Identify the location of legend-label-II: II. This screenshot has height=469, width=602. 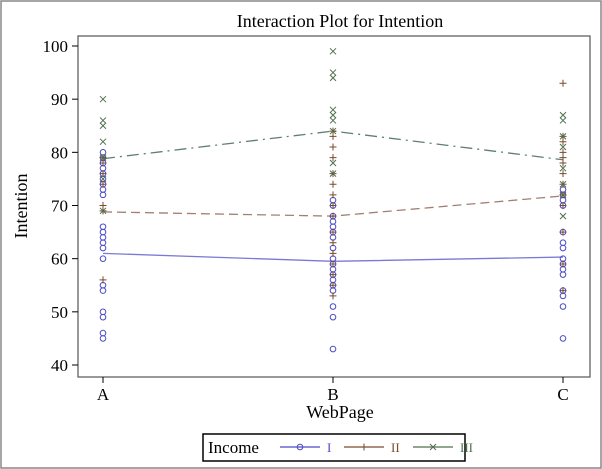
(395, 447).